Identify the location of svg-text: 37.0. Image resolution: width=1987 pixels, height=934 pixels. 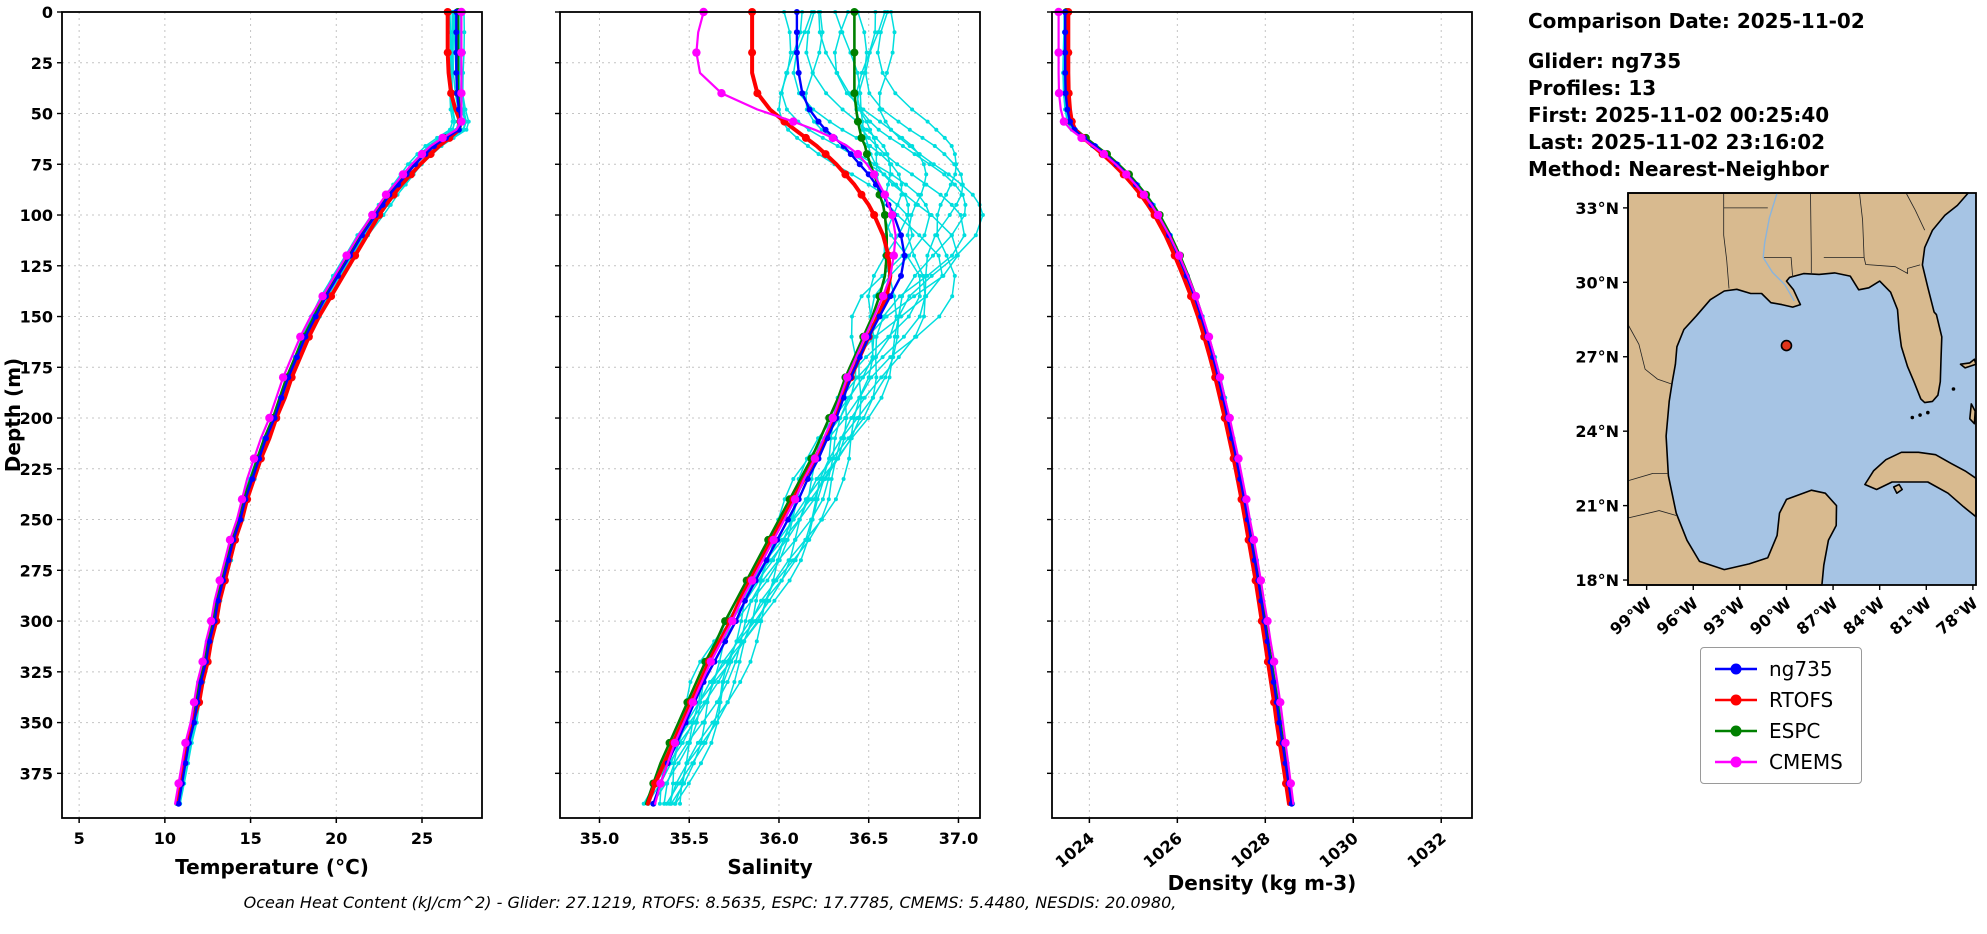
(958, 838).